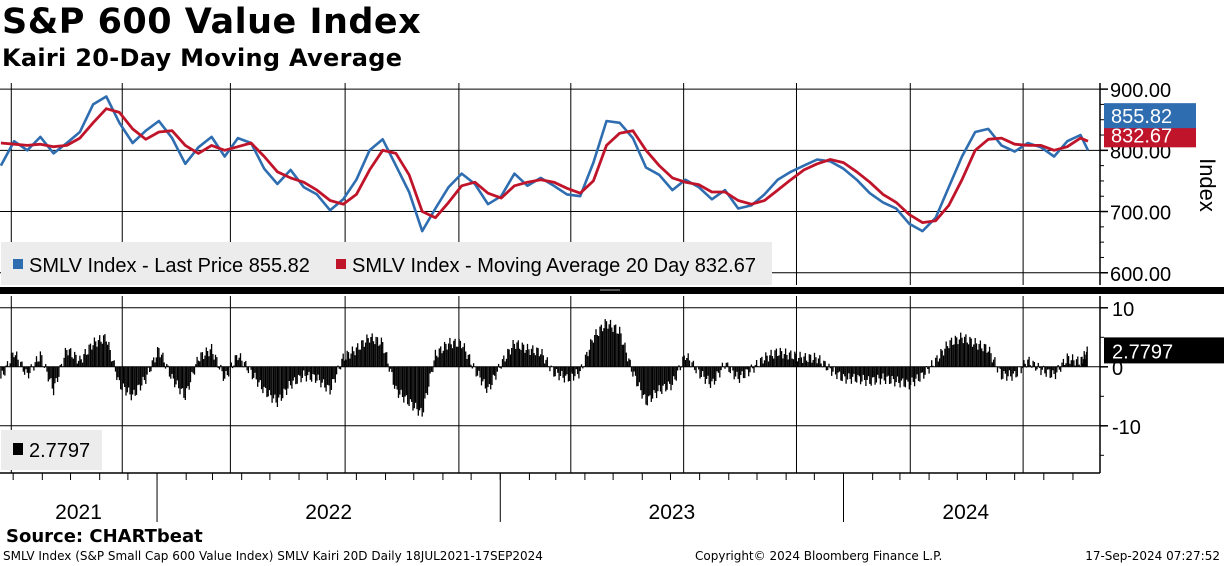 The height and width of the screenshot is (566, 1224). Describe the element at coordinates (672, 512) in the screenshot. I see `x-year-label: 2023` at that location.